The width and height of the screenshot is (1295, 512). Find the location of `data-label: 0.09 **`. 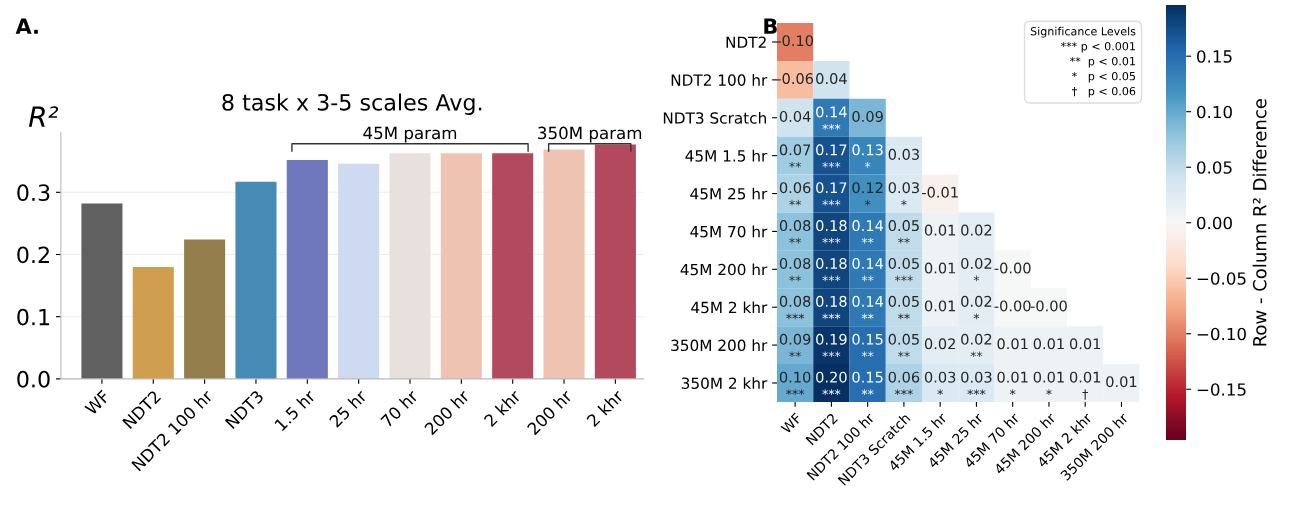

data-label: 0.09 ** is located at coordinates (795, 345).